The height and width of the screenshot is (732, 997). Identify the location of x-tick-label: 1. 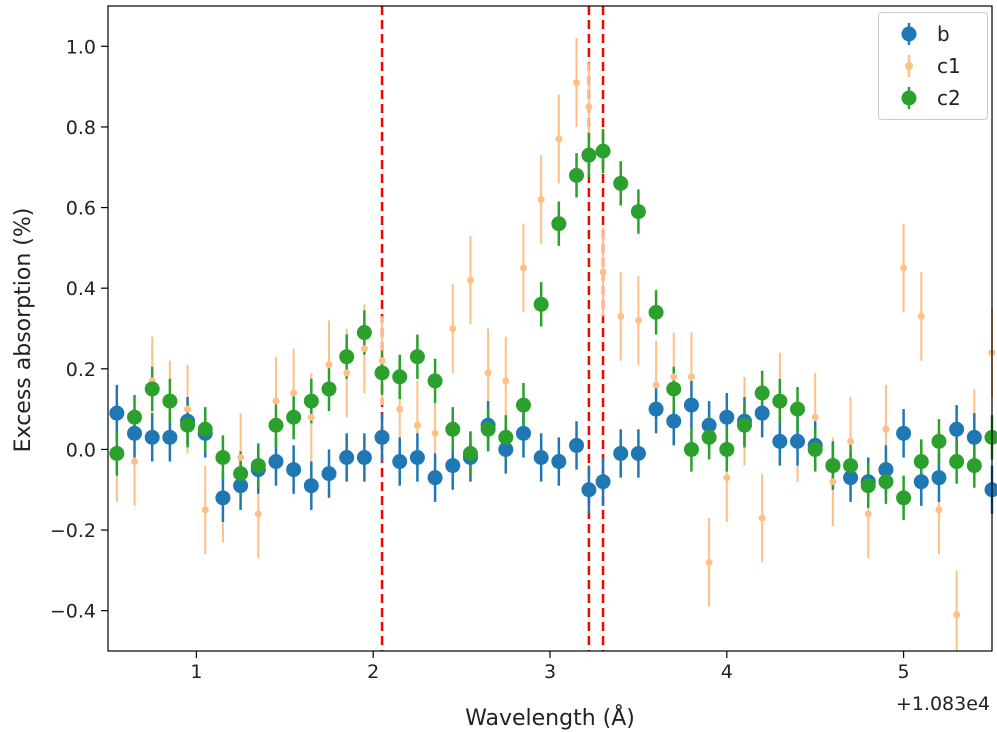
(196, 672).